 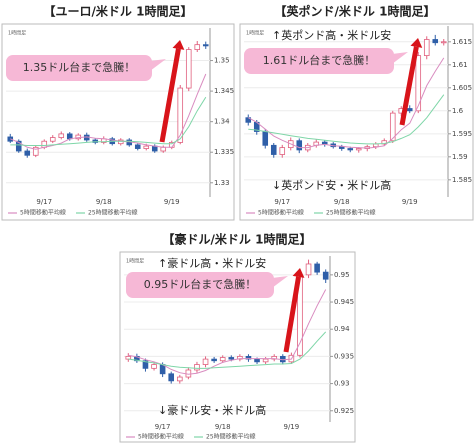 I want to click on y-tick-label: 1.345, so click(x=224, y=91).